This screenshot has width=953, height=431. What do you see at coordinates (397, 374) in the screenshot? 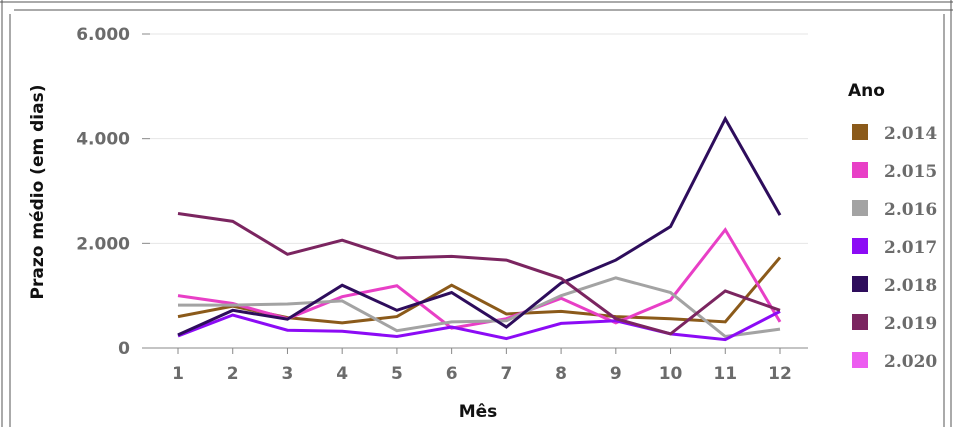
I see `x-tick-label: 5` at bounding box center [397, 374].